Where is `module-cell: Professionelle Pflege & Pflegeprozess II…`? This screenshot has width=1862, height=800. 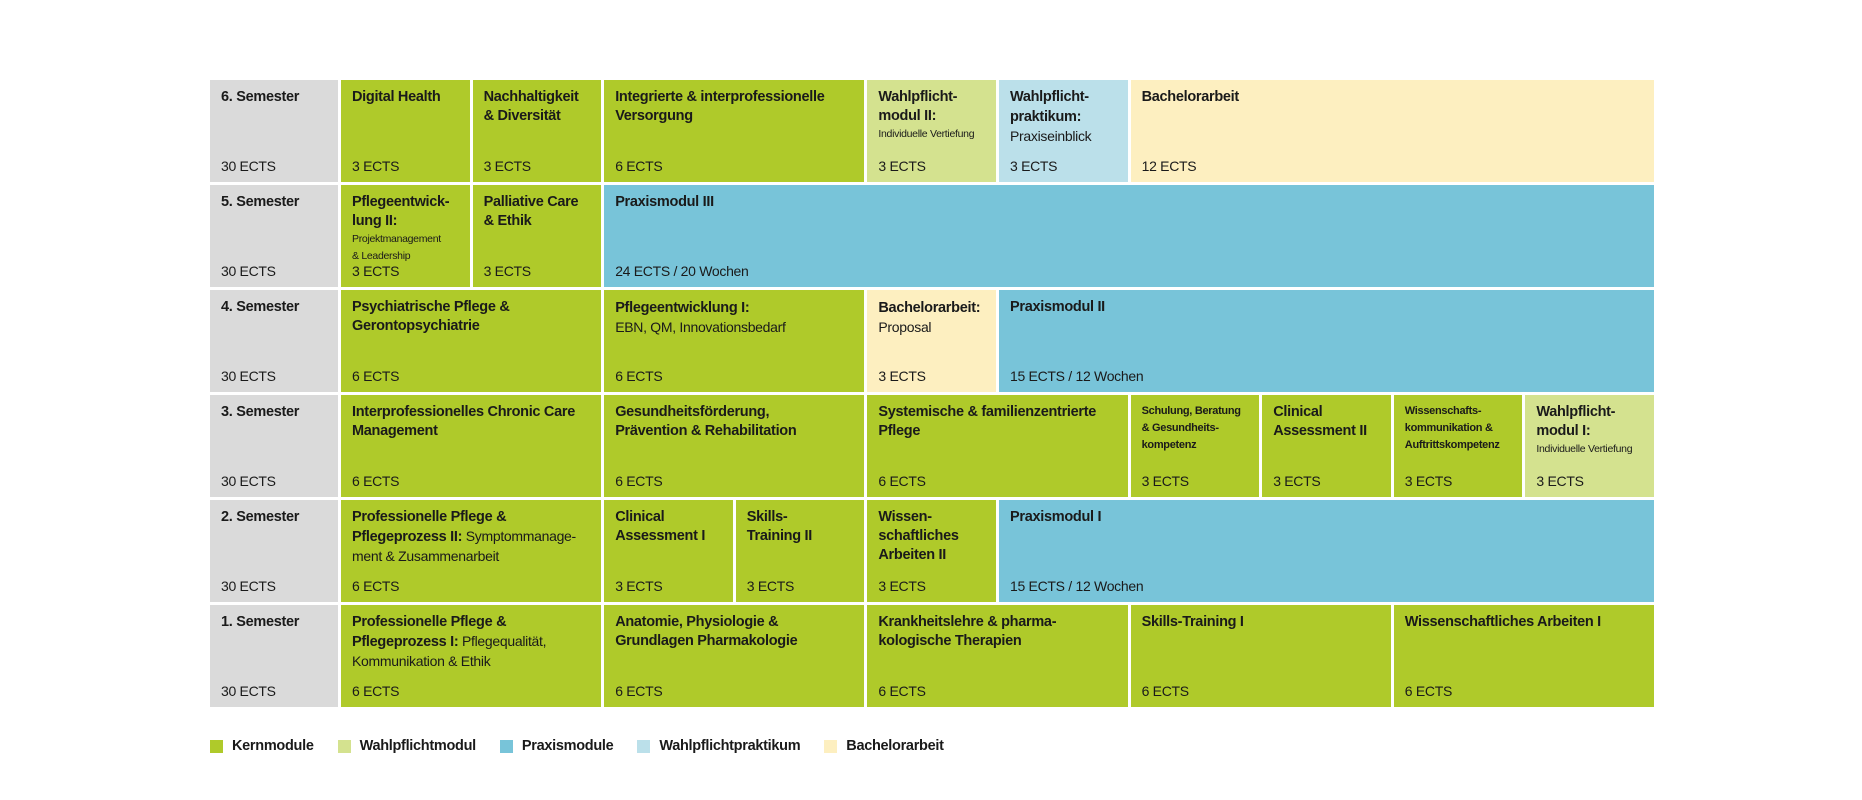 module-cell: Professionelle Pflege & Pflegeprozess II… is located at coordinates (471, 551).